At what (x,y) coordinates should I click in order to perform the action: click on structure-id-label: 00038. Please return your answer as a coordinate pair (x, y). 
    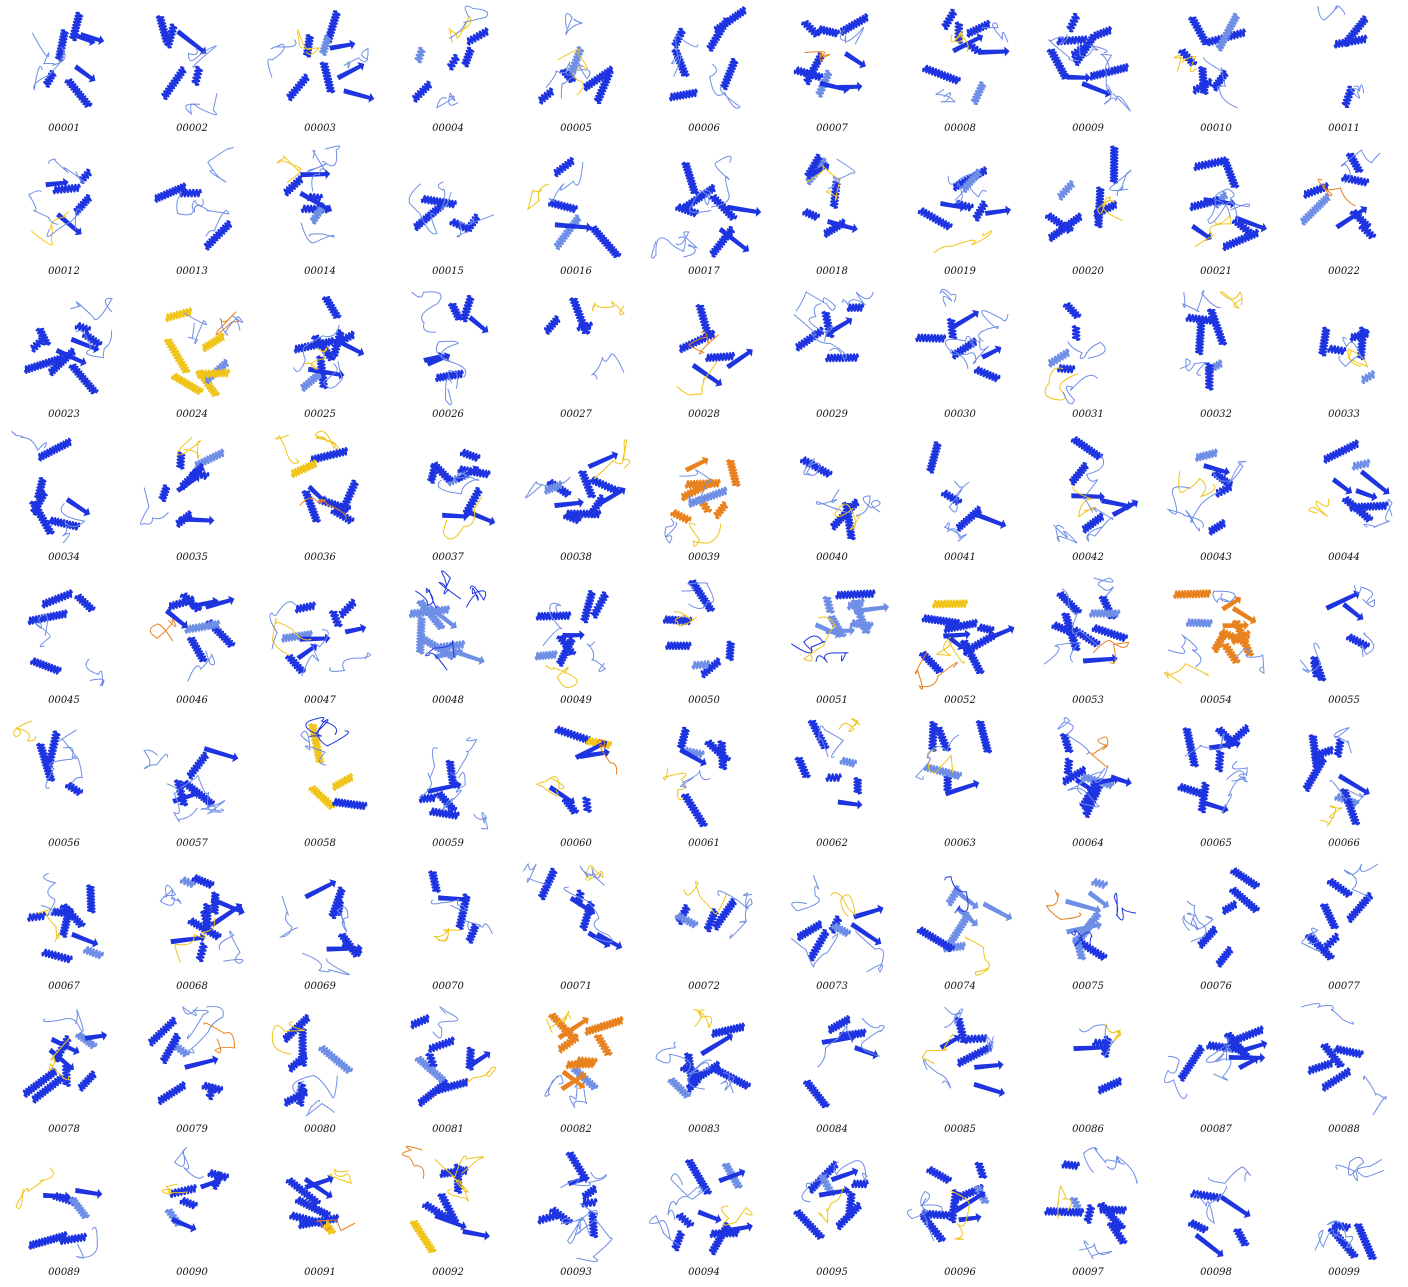
    Looking at the image, I should click on (576, 557).